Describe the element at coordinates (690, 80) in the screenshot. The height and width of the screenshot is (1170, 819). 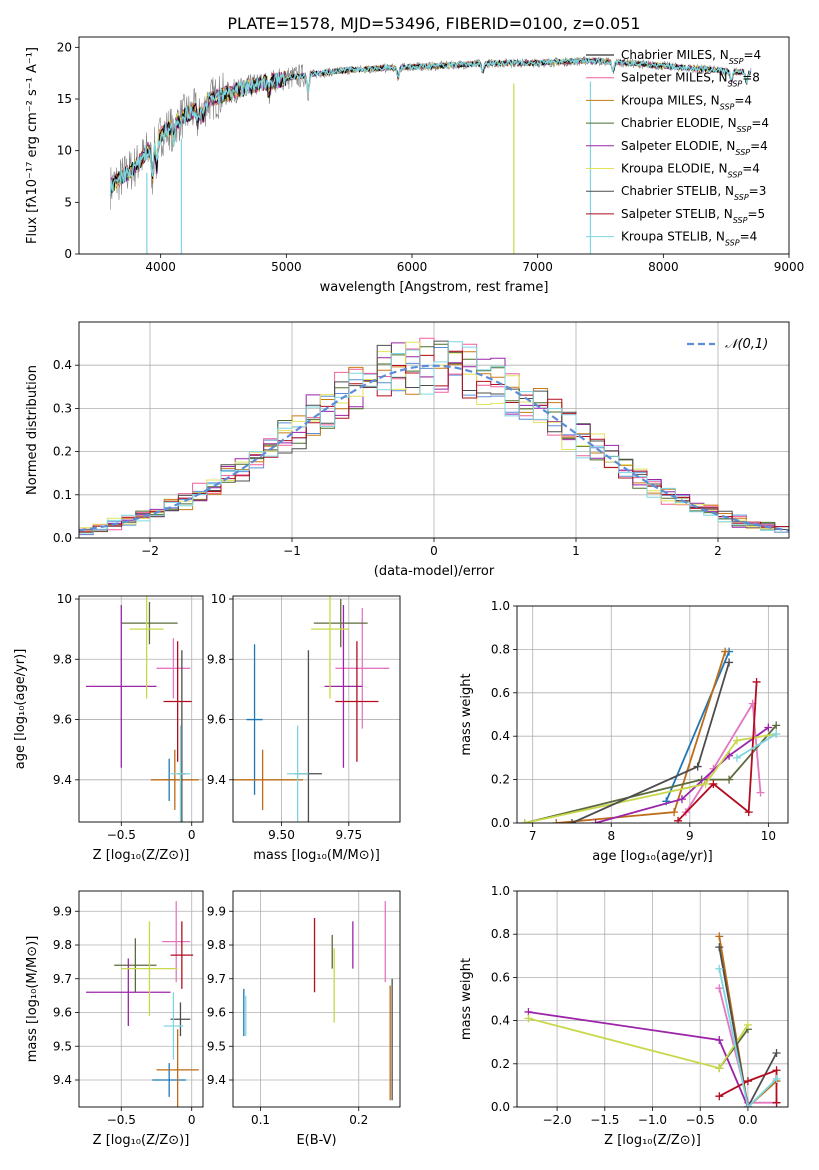
I see `legend-entry-1: Salpeter MILES, NSSP=8` at that location.